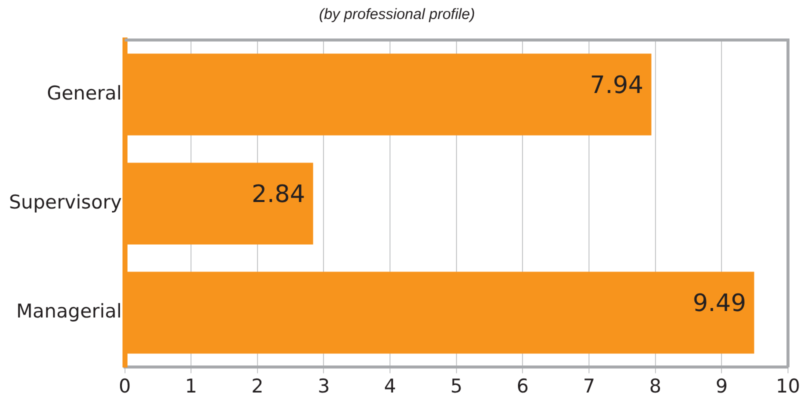  What do you see at coordinates (719, 302) in the screenshot?
I see `data-label: 9.49` at bounding box center [719, 302].